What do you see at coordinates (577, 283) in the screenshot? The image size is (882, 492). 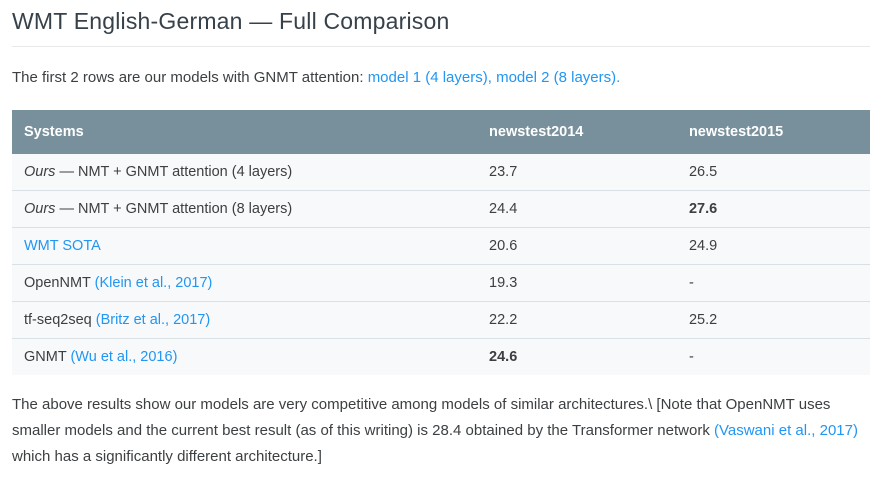 I see `score-newstest2014: 19.3` at bounding box center [577, 283].